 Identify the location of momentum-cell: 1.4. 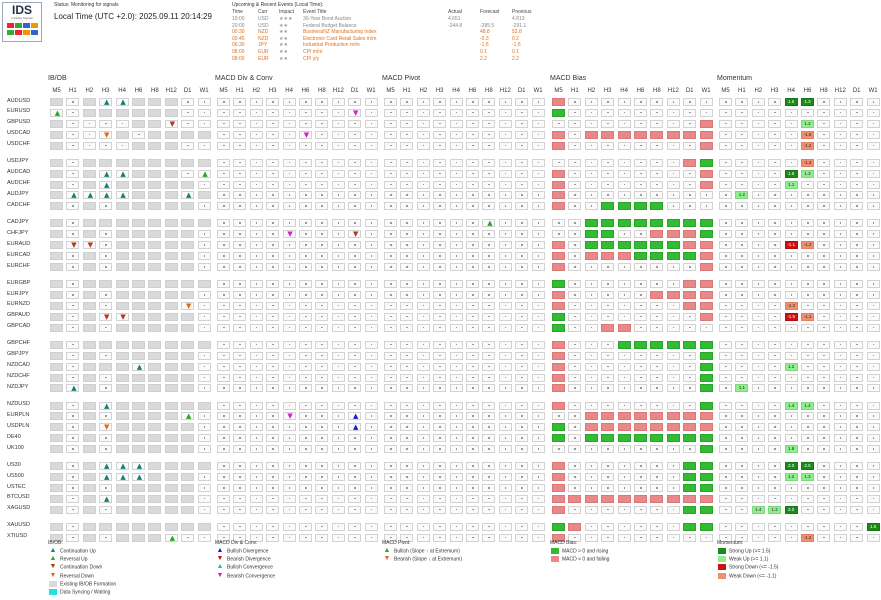
(791, 405).